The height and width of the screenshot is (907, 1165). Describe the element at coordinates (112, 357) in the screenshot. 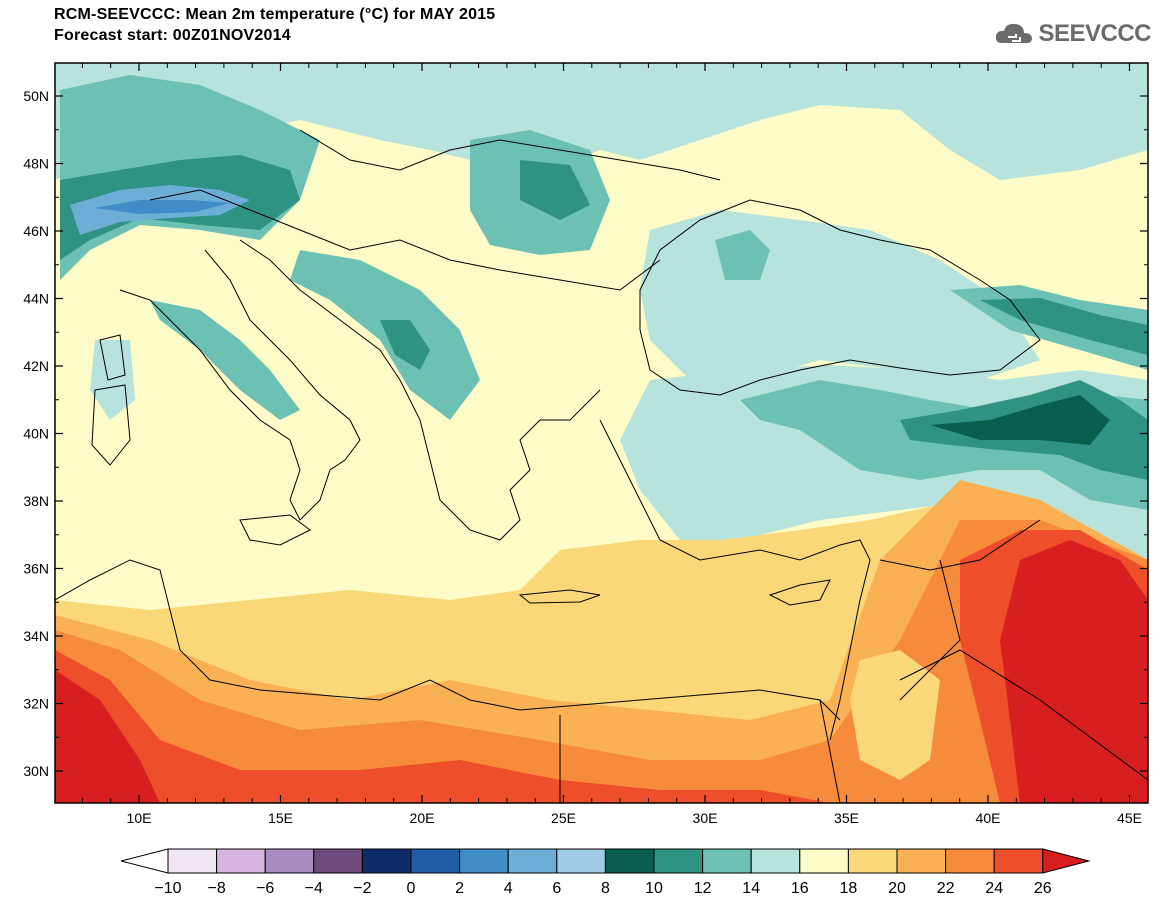

I see `coast-corsica` at that location.